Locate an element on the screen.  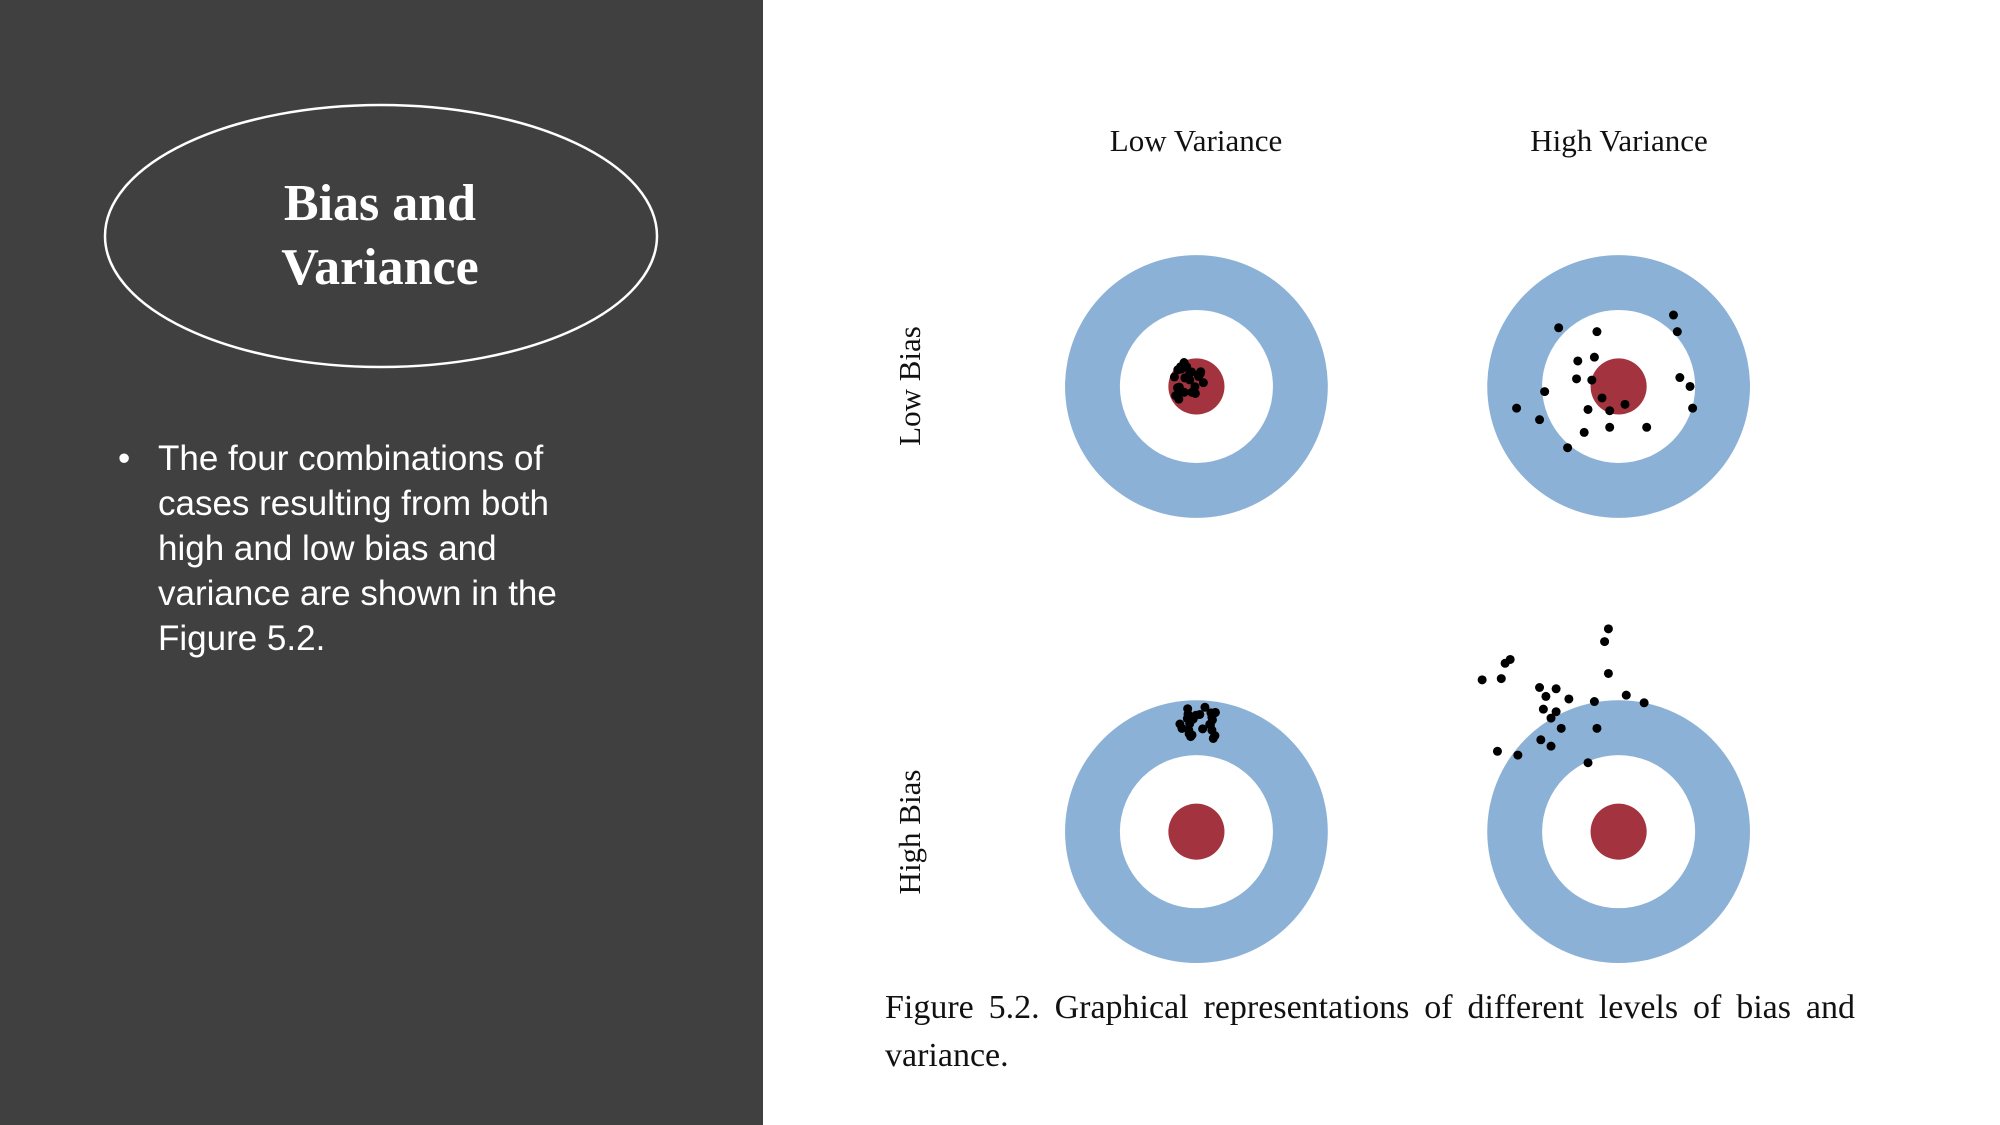
title-ellipse is located at coordinates (381, 236).